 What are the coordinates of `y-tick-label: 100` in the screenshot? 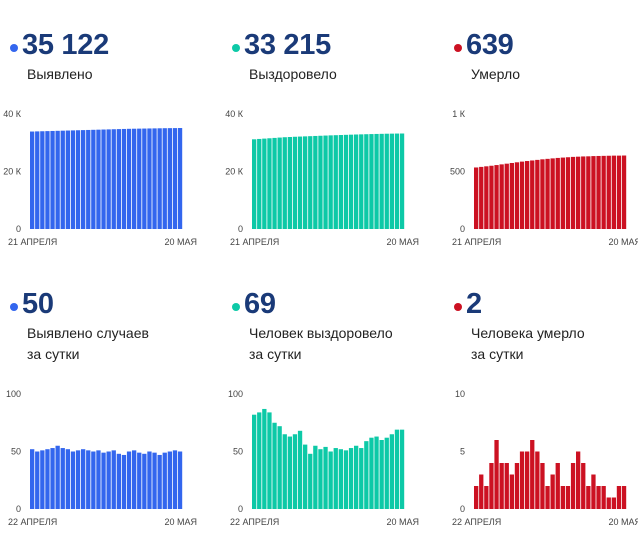 It's located at (13, 394).